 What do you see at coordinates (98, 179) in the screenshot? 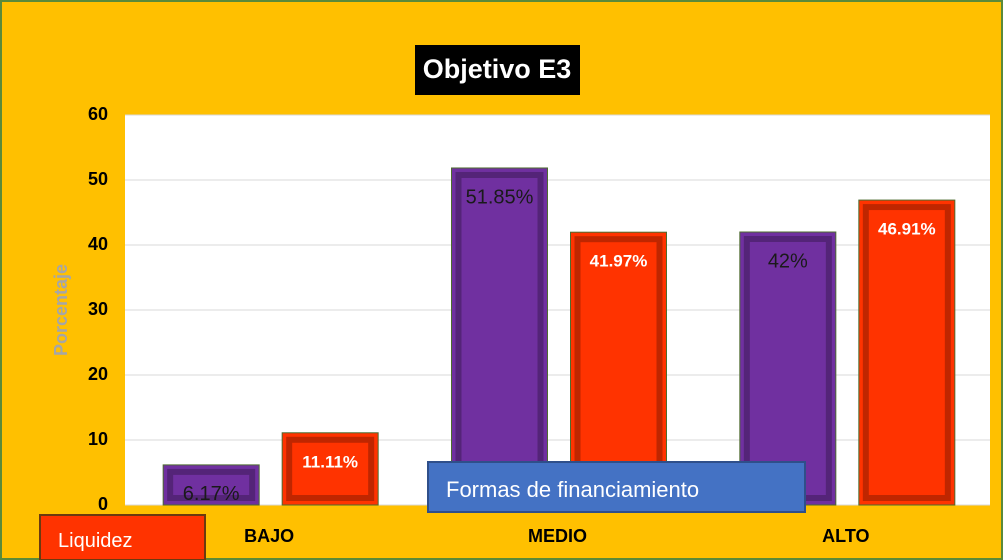
I see `y-tick-label: 50` at bounding box center [98, 179].